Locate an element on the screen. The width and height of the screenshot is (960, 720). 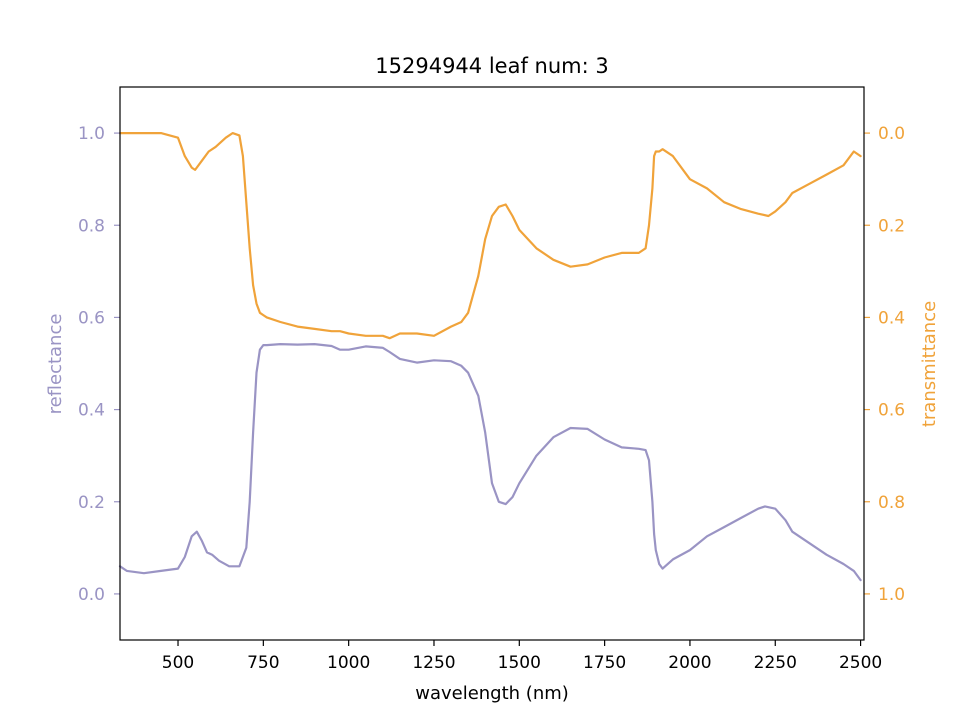
x-tick-label: 2000 is located at coordinates (689, 663).